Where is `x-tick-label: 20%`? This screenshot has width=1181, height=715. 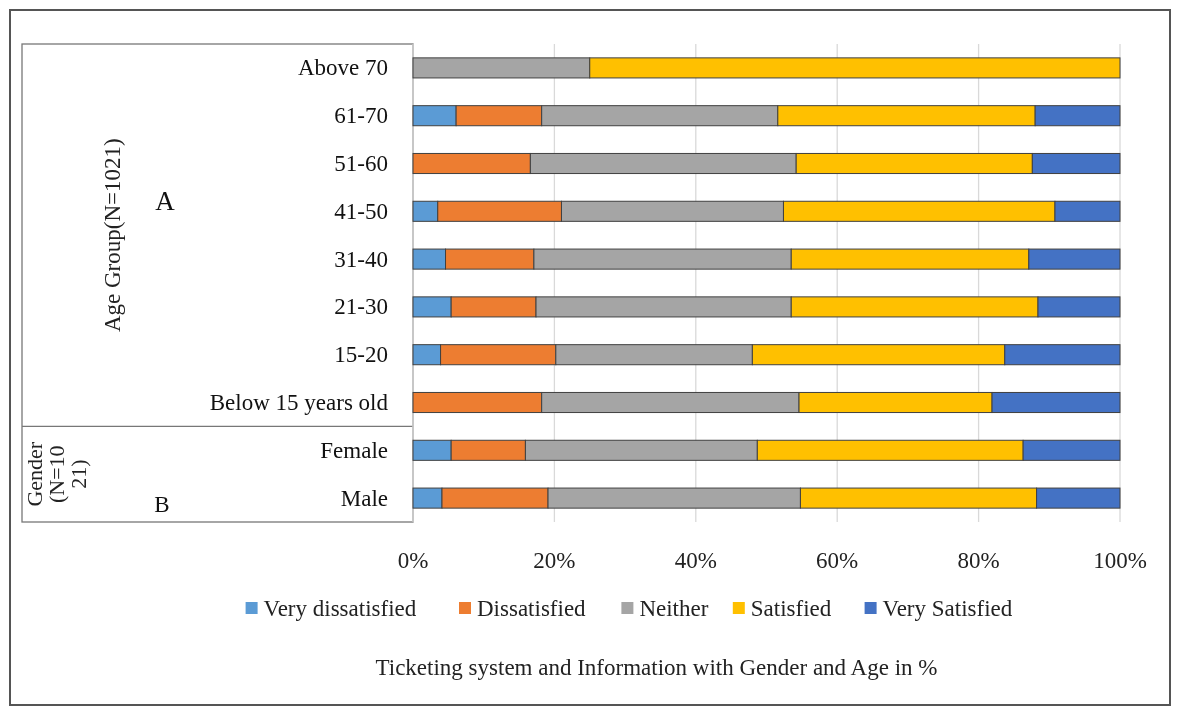
x-tick-label: 20% is located at coordinates (554, 560).